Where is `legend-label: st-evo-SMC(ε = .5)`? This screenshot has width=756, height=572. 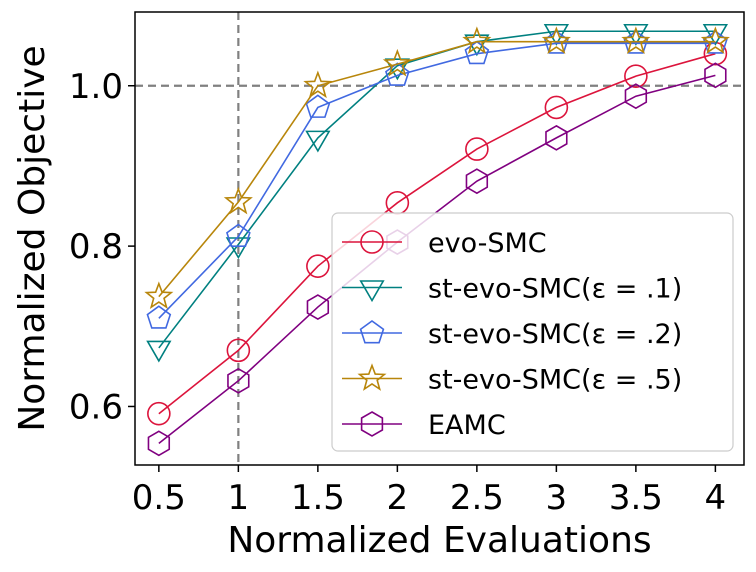
legend-label: st-evo-SMC(ε = .5) is located at coordinates (555, 380).